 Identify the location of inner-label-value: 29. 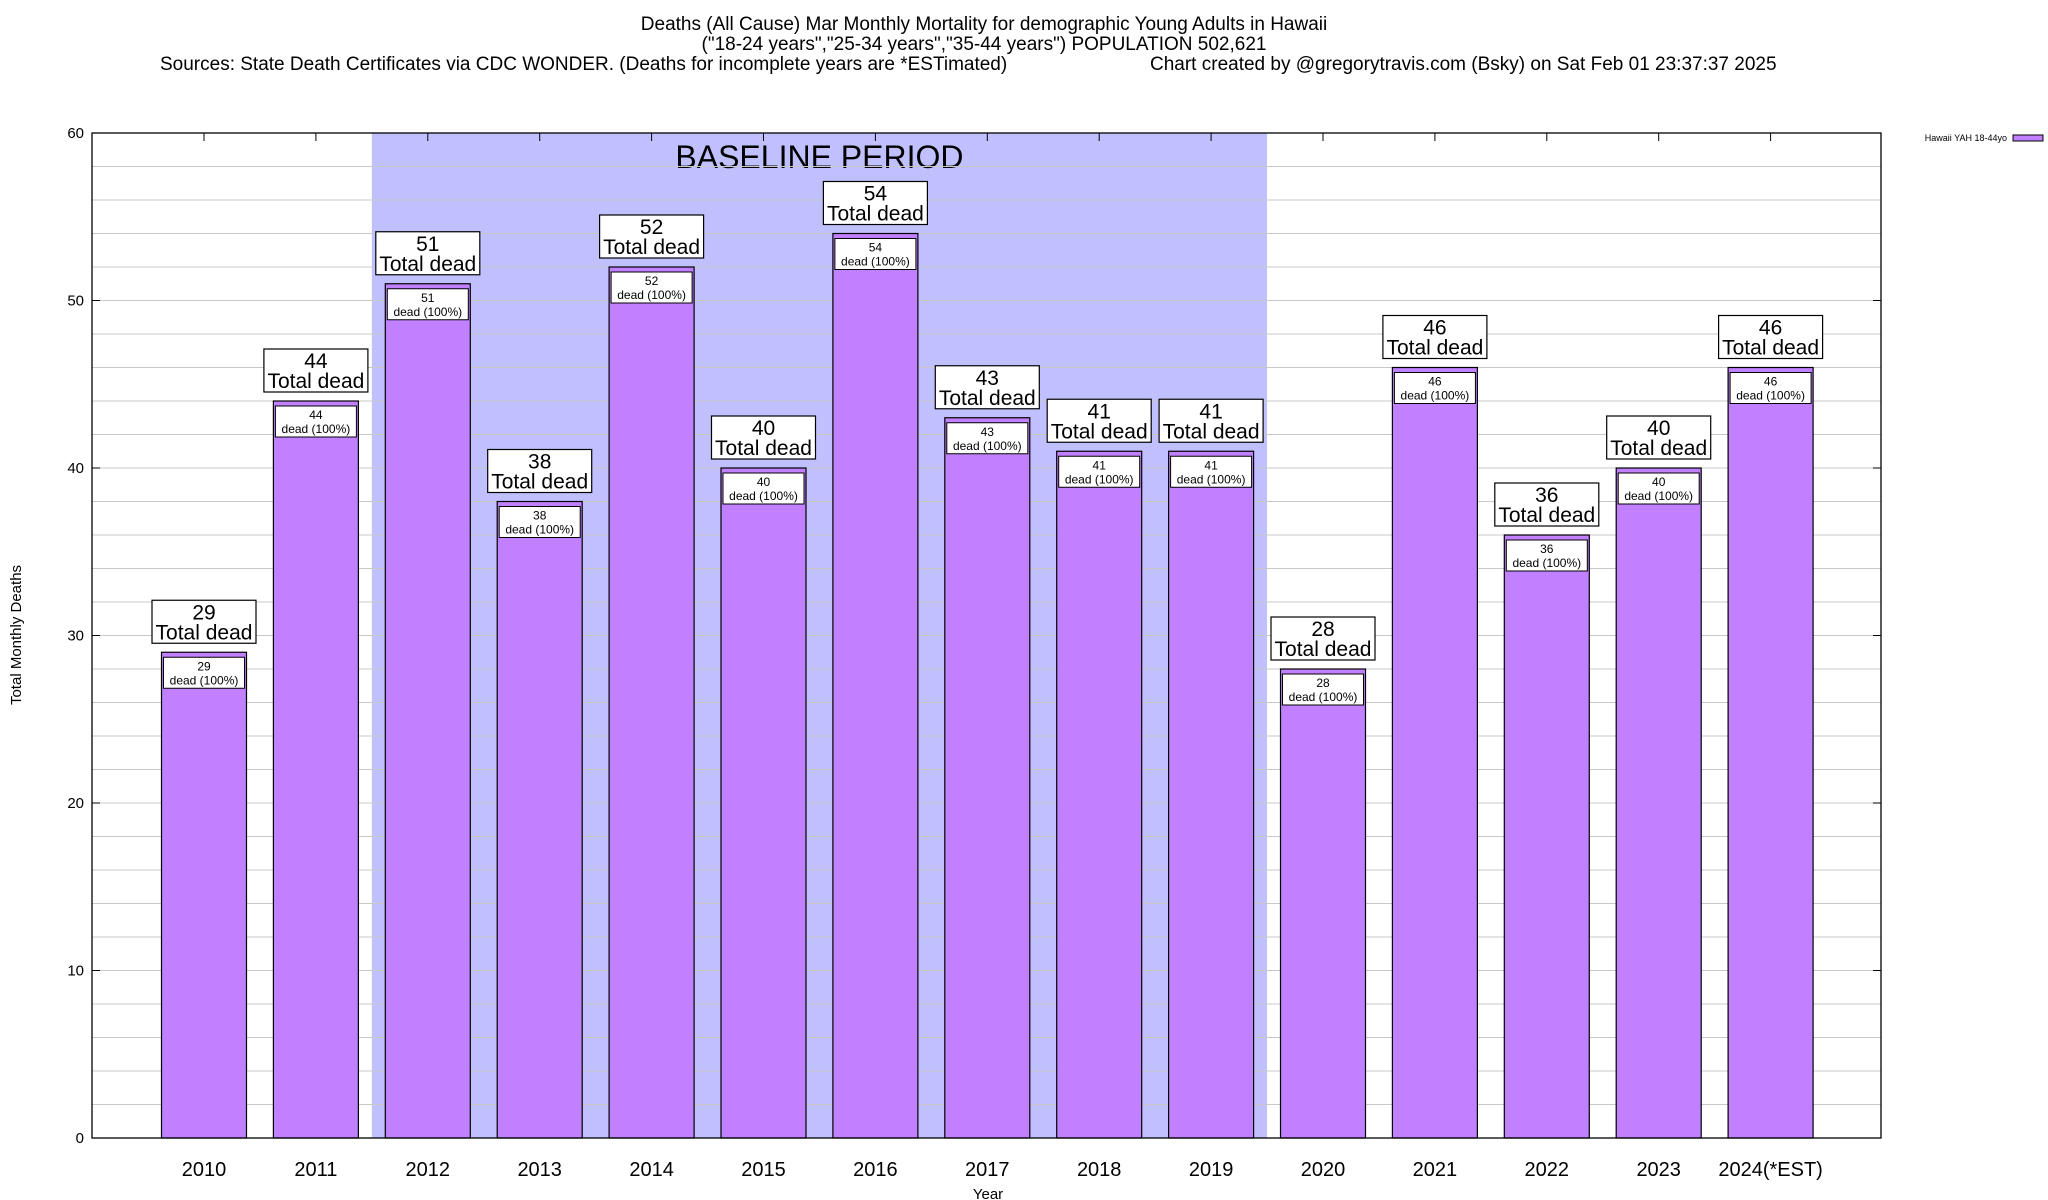
(204, 666).